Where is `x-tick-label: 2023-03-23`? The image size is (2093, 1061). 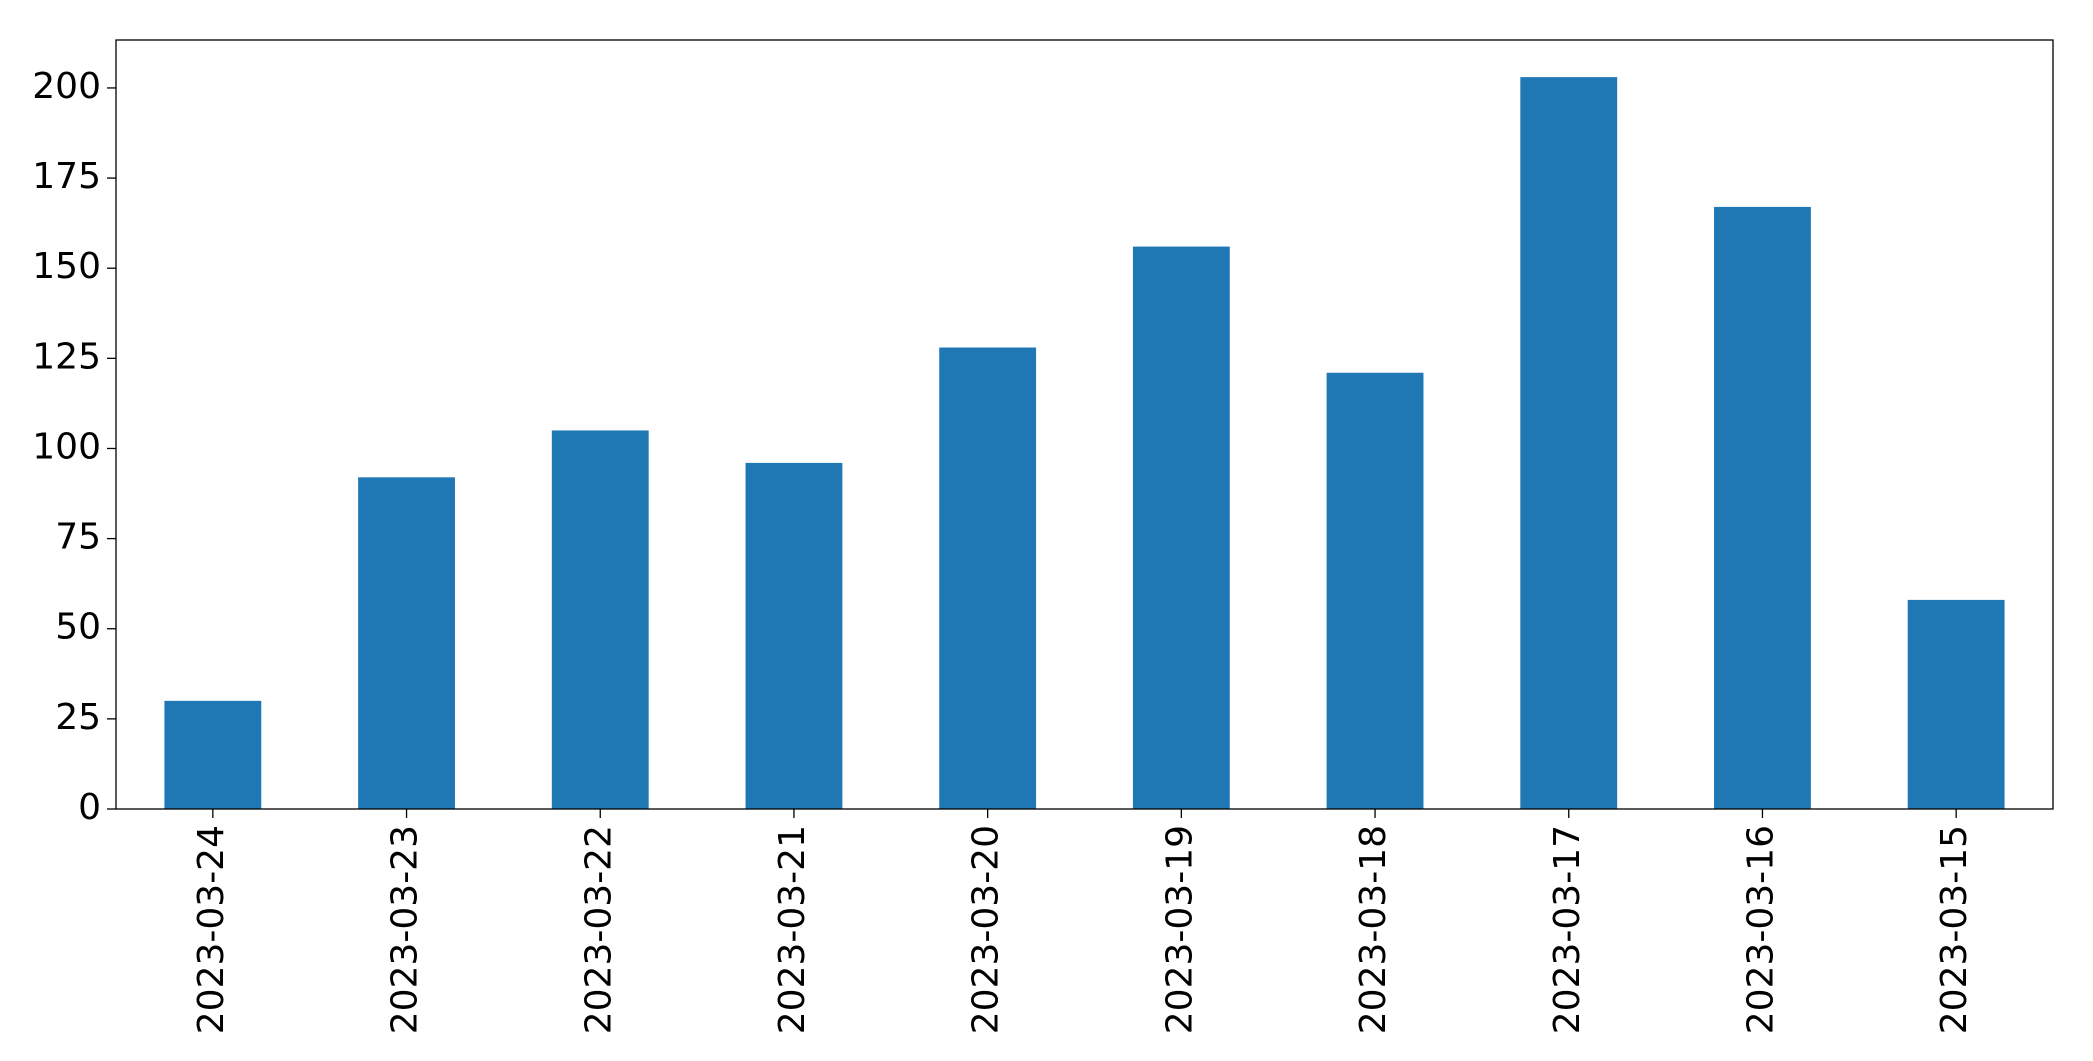 x-tick-label: 2023-03-23 is located at coordinates (405, 929).